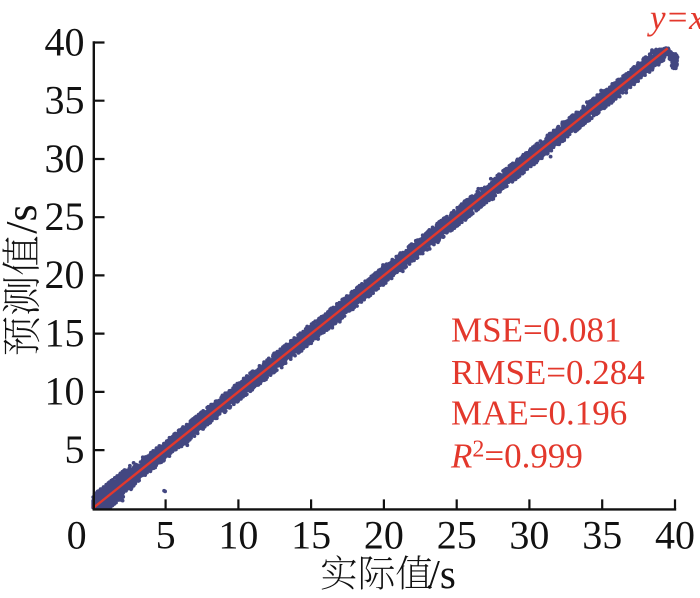 This screenshot has width=700, height=598. I want to click on svg-text: MSE=0.081, so click(536, 329).